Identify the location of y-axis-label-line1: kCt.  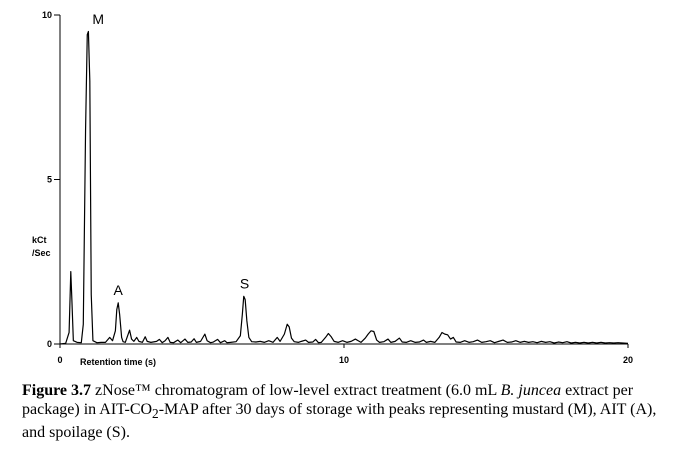
(39, 240).